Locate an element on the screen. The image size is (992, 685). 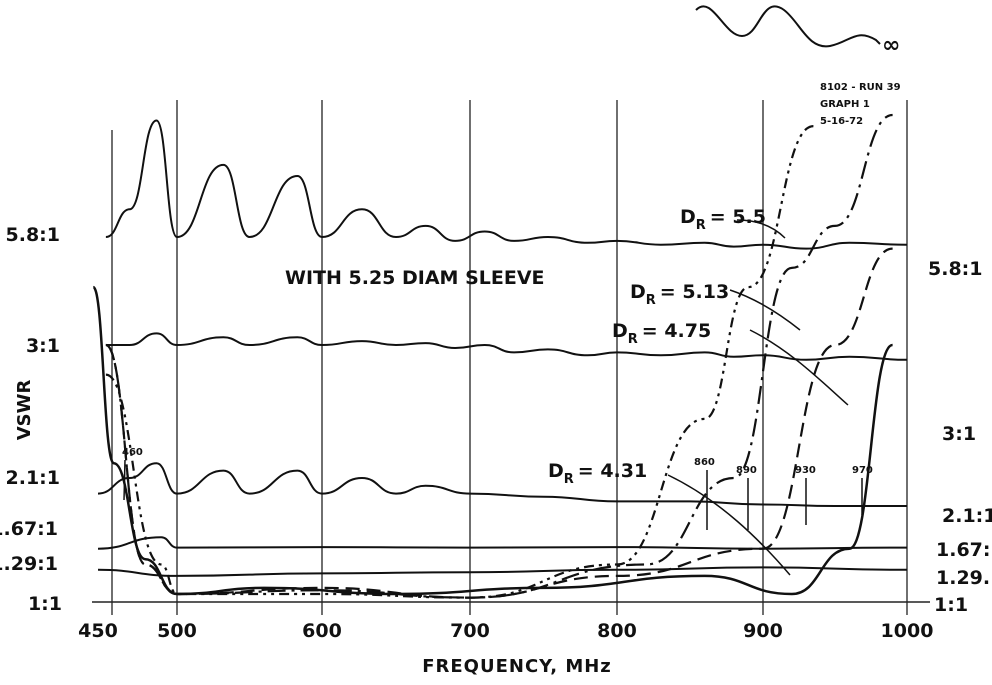
infinity-symbol: ∞ is located at coordinates (891, 45).